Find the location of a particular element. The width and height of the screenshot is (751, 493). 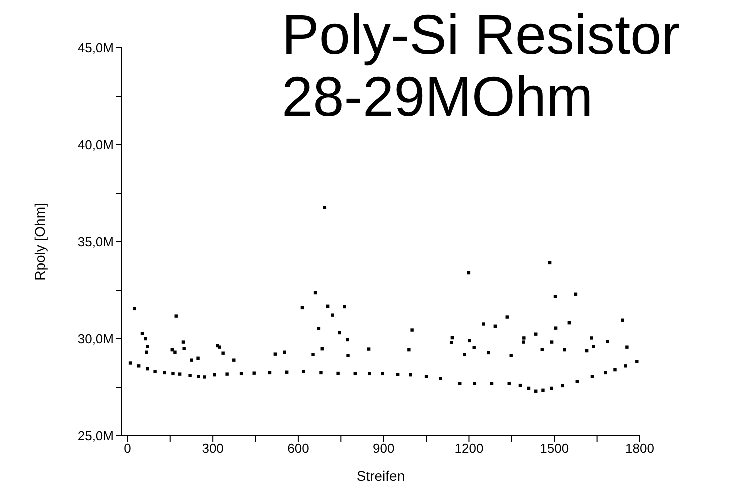

y-axis-title: Rpoly [Ohm] is located at coordinates (40, 242).